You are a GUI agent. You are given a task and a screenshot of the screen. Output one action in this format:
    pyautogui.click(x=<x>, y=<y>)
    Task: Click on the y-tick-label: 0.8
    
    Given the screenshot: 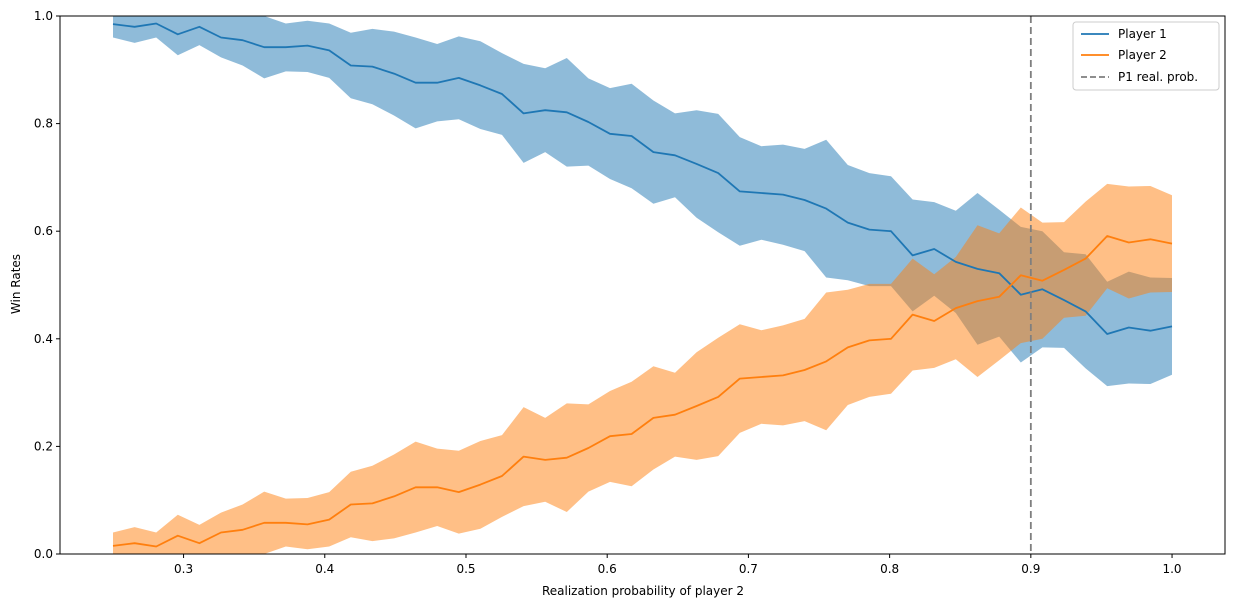 What is the action you would take?
    pyautogui.click(x=43, y=124)
    